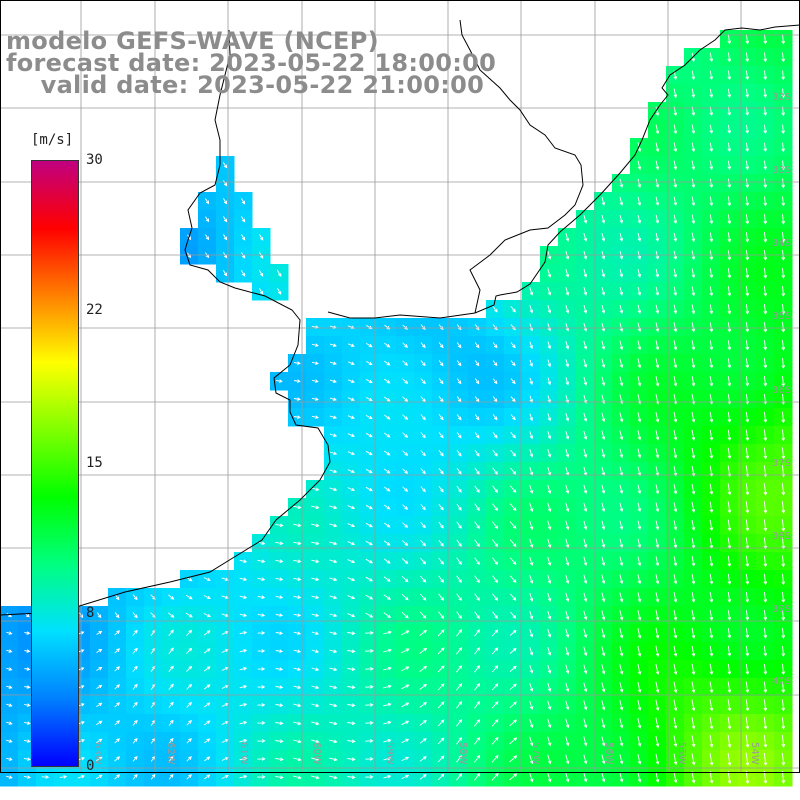 The width and height of the screenshot is (800, 800). Describe the element at coordinates (90, 766) in the screenshot. I see `colorbar-tick-label: 0` at that location.